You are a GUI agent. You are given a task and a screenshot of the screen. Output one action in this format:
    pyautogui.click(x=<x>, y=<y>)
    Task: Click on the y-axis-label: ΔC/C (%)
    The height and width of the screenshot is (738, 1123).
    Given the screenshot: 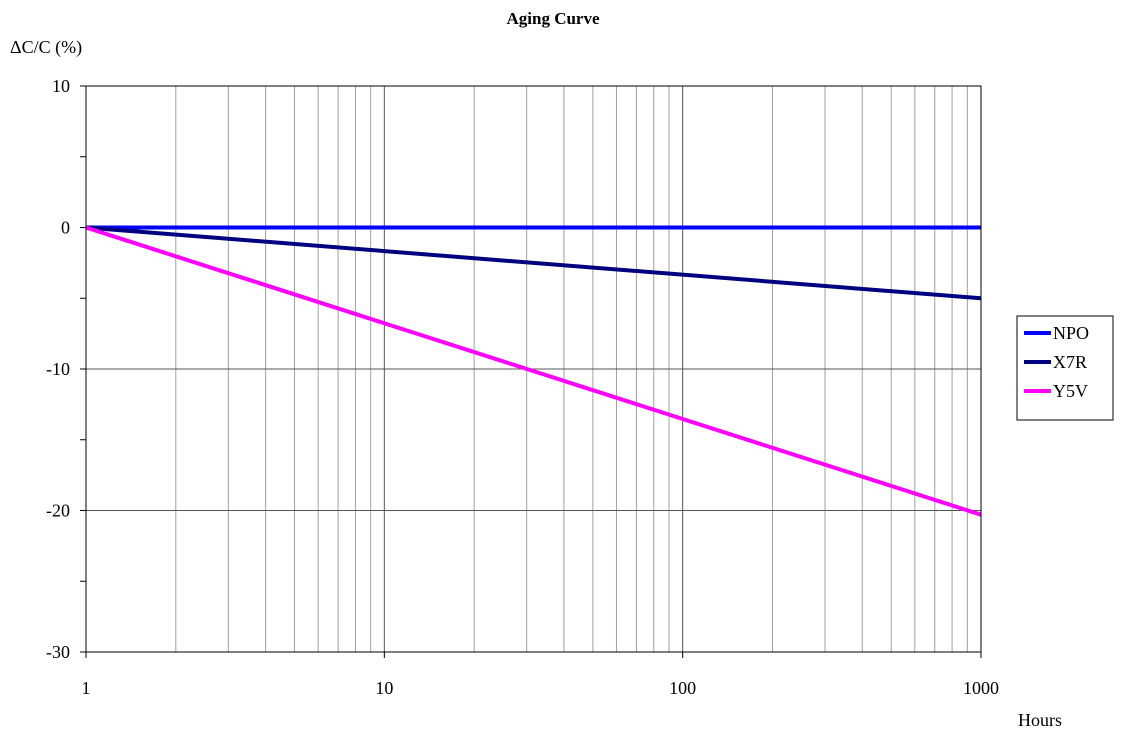 What is the action you would take?
    pyautogui.click(x=46, y=47)
    